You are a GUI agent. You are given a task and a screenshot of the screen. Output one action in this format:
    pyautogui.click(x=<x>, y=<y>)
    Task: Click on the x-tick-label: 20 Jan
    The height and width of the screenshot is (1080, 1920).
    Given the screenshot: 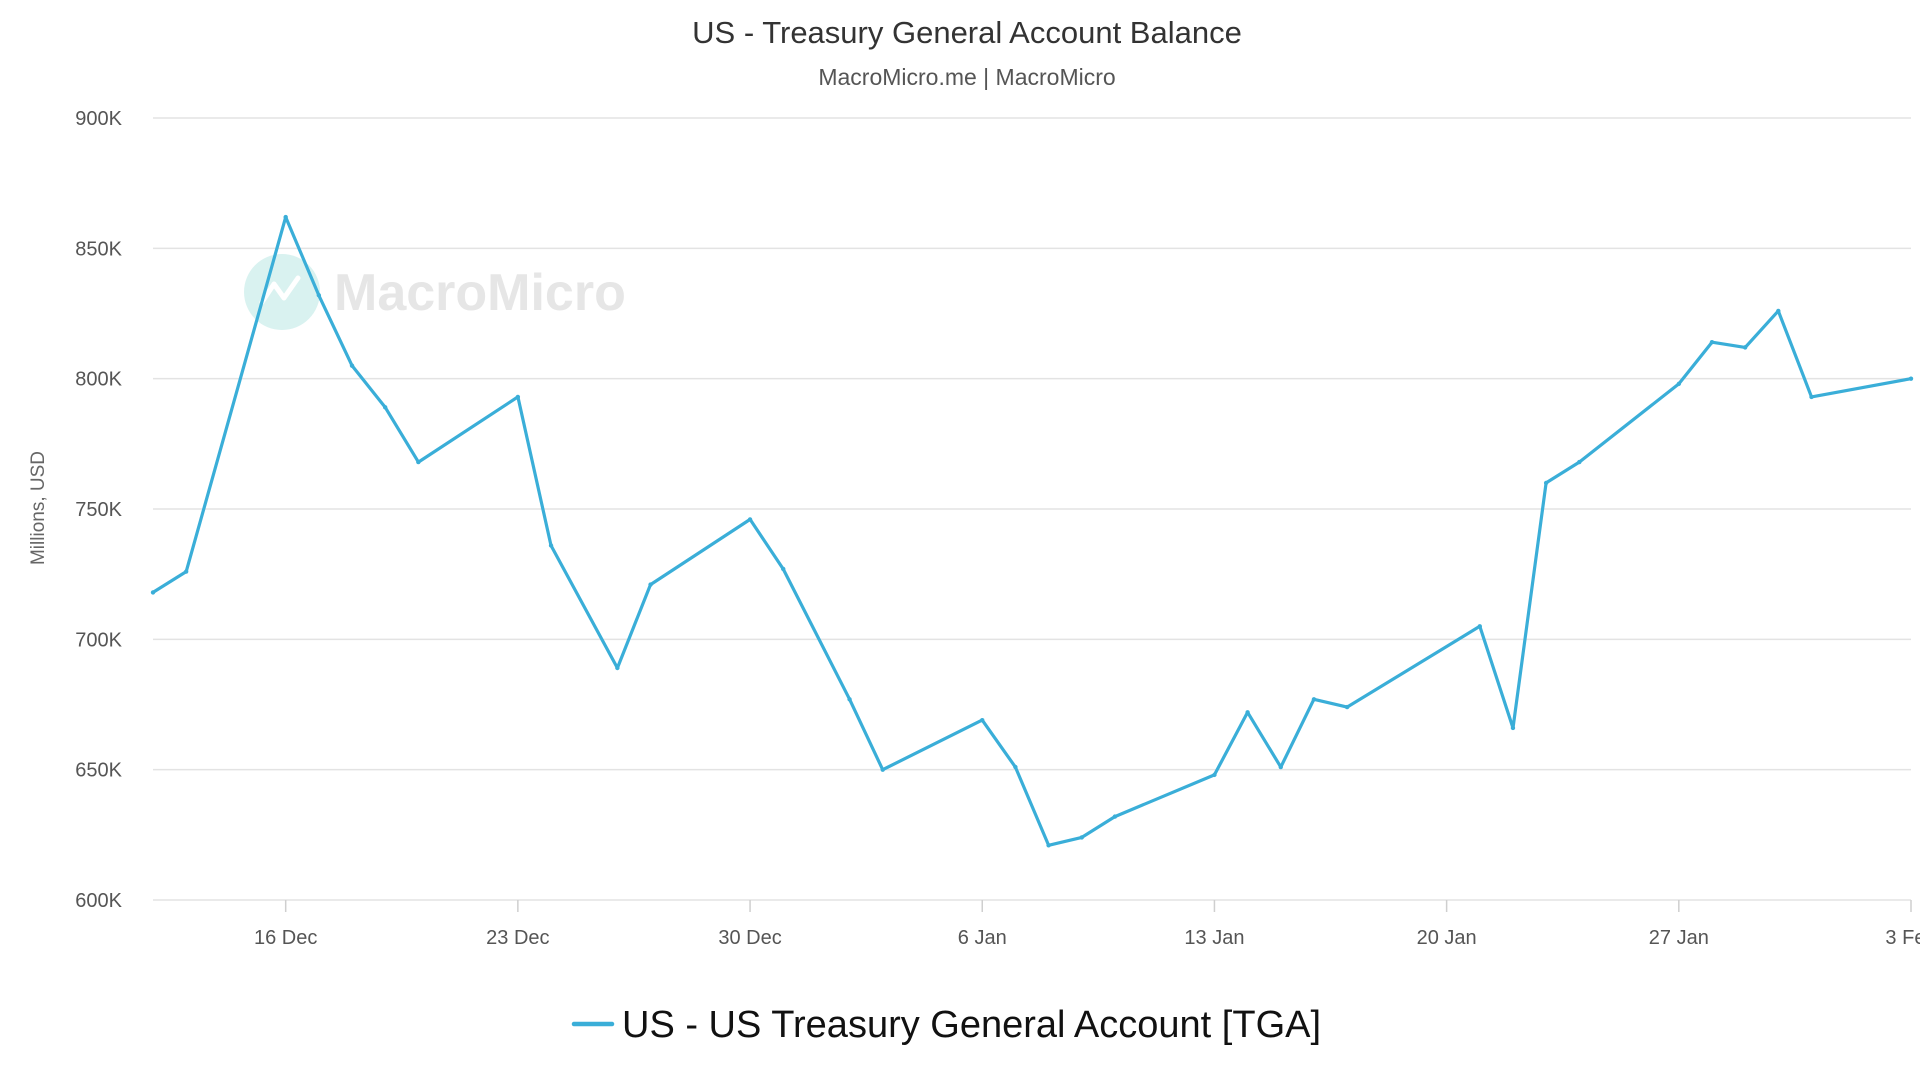 What is the action you would take?
    pyautogui.click(x=1447, y=938)
    